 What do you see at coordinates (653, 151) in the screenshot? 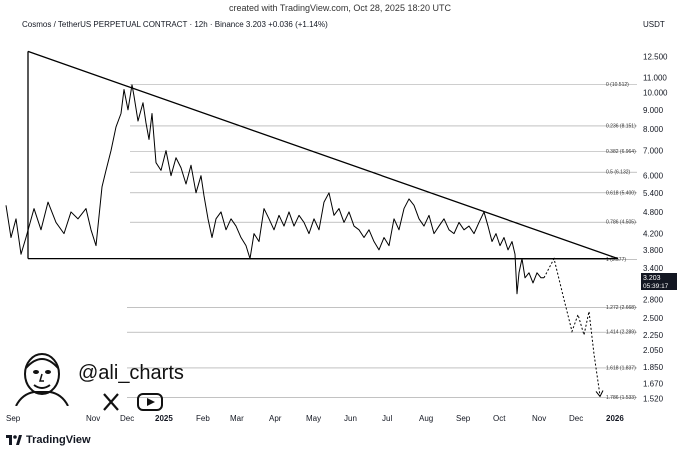
I see `y-tick-label: 7.000` at bounding box center [653, 151].